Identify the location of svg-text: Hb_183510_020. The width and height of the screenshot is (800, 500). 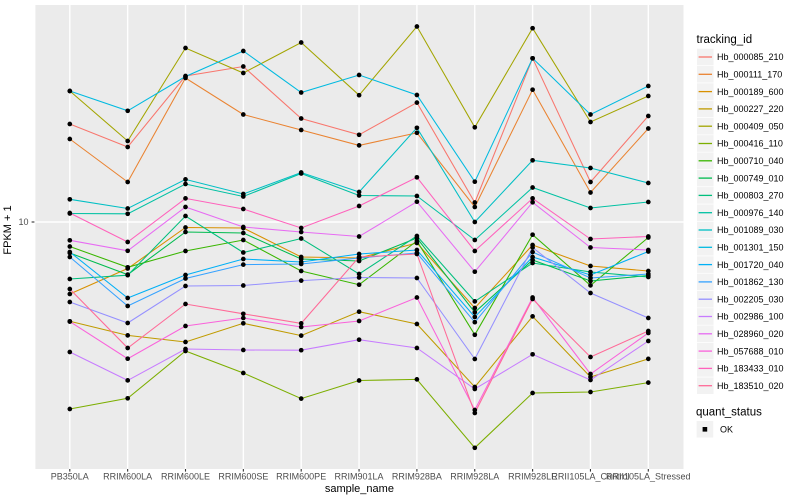
(750, 386).